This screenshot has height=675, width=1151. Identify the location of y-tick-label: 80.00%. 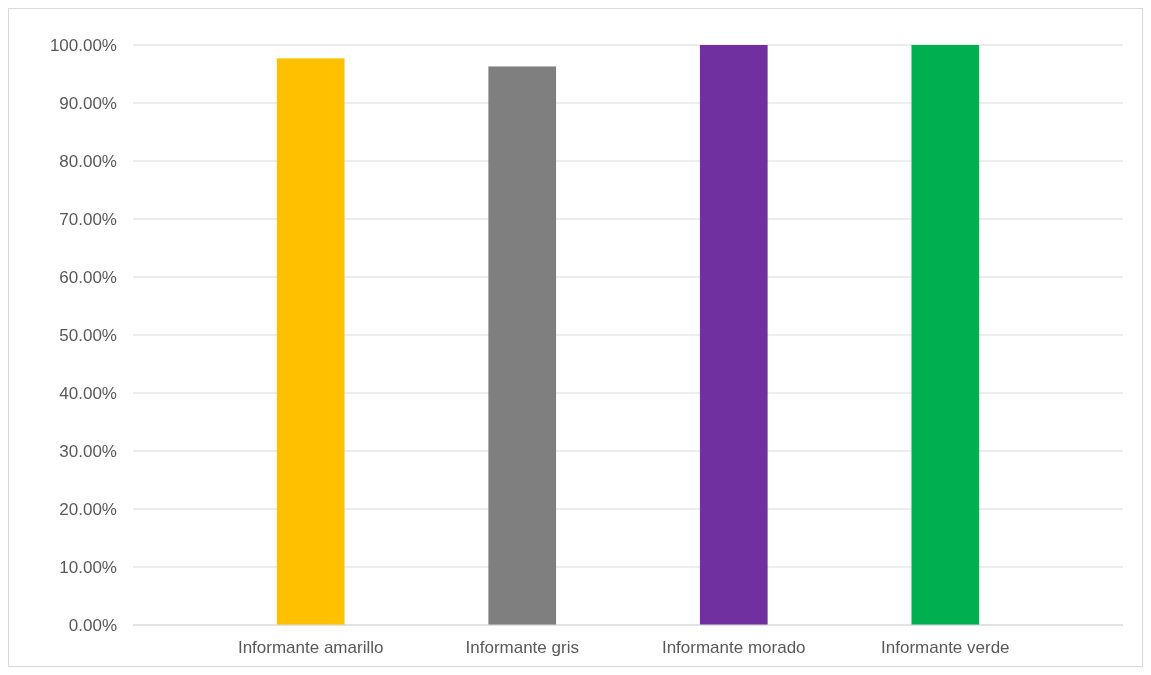
(88, 161).